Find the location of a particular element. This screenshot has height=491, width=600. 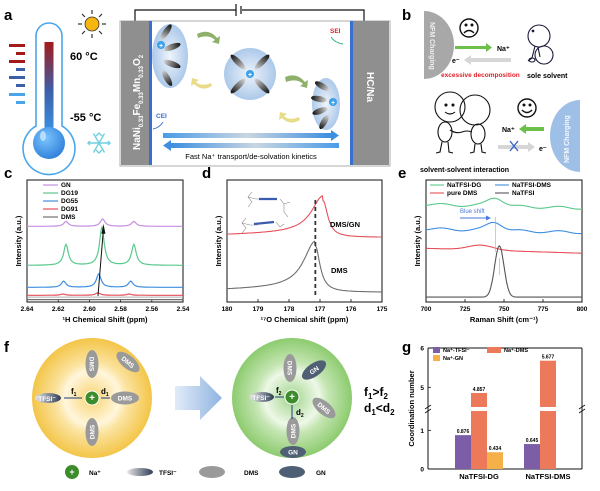

blue-shift-label: Blue shift is located at coordinates (472, 212).